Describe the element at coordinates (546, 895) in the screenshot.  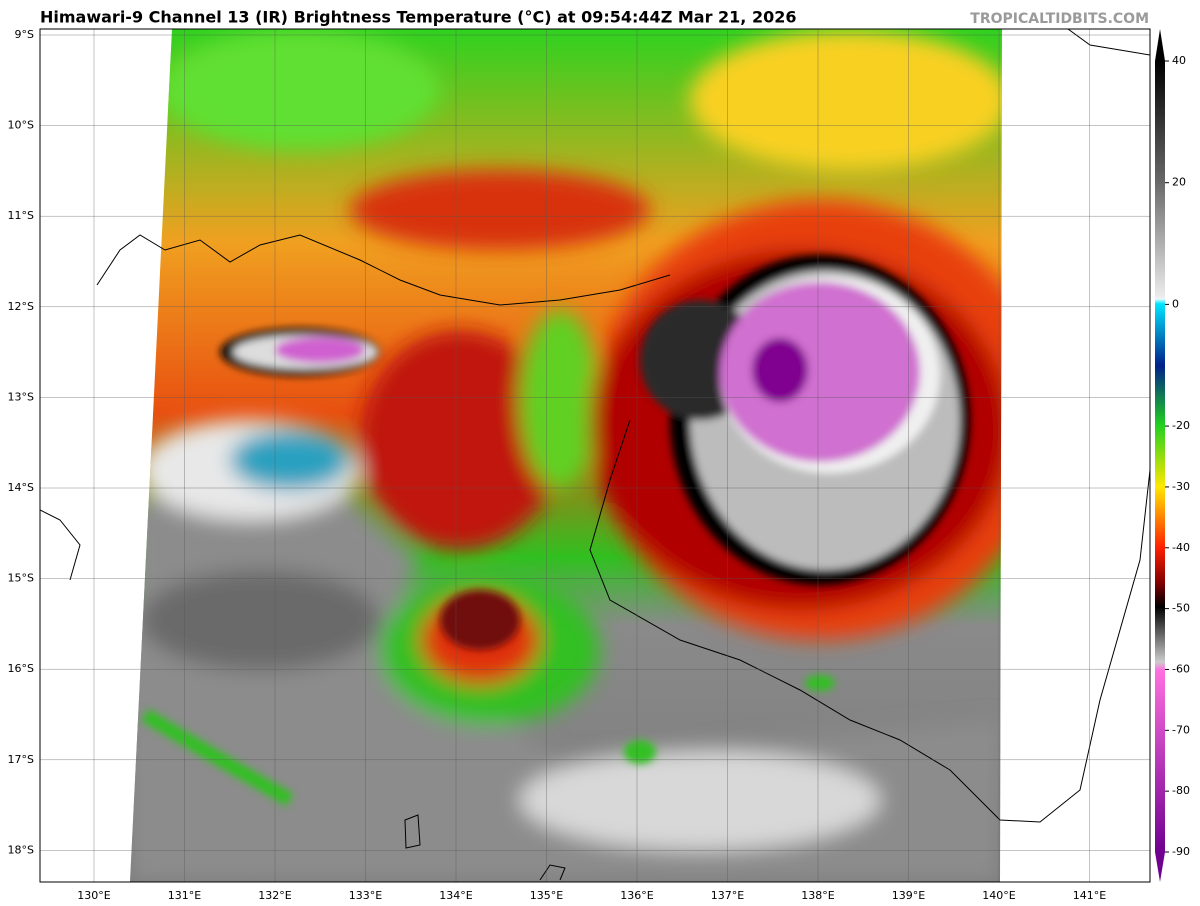
I see `longitude-label: 135°E` at that location.